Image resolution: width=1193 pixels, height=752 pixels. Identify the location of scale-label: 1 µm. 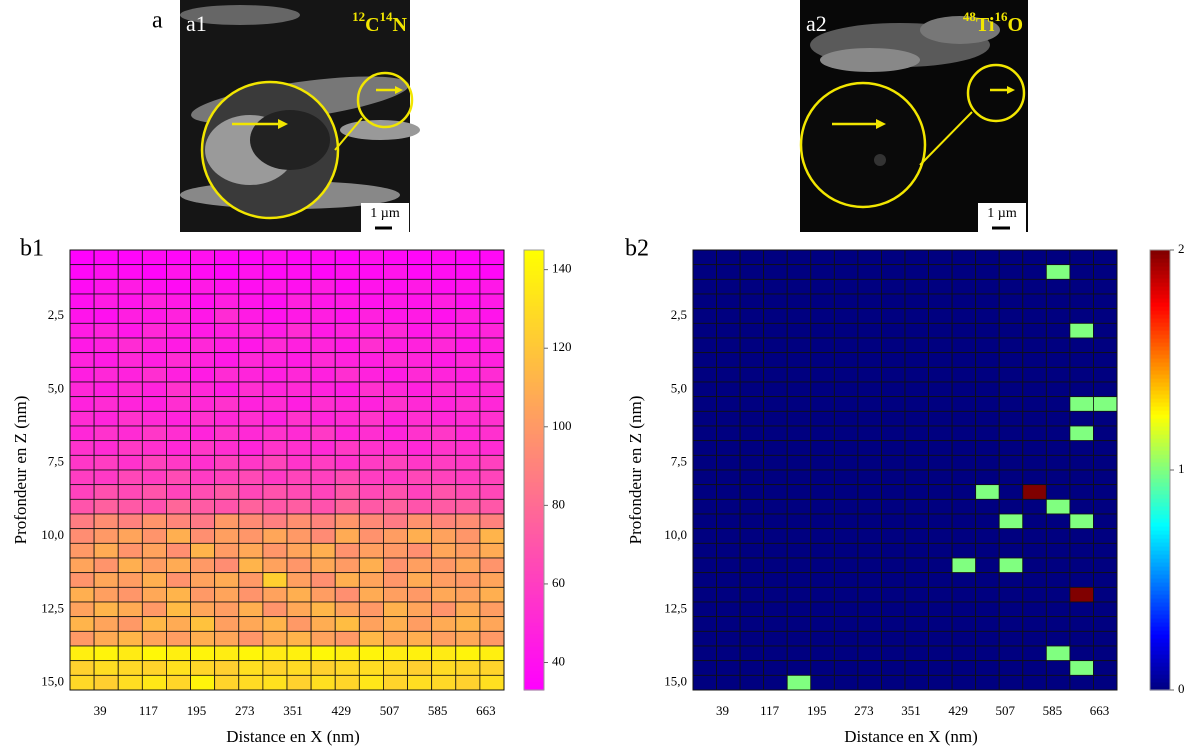
(385, 213).